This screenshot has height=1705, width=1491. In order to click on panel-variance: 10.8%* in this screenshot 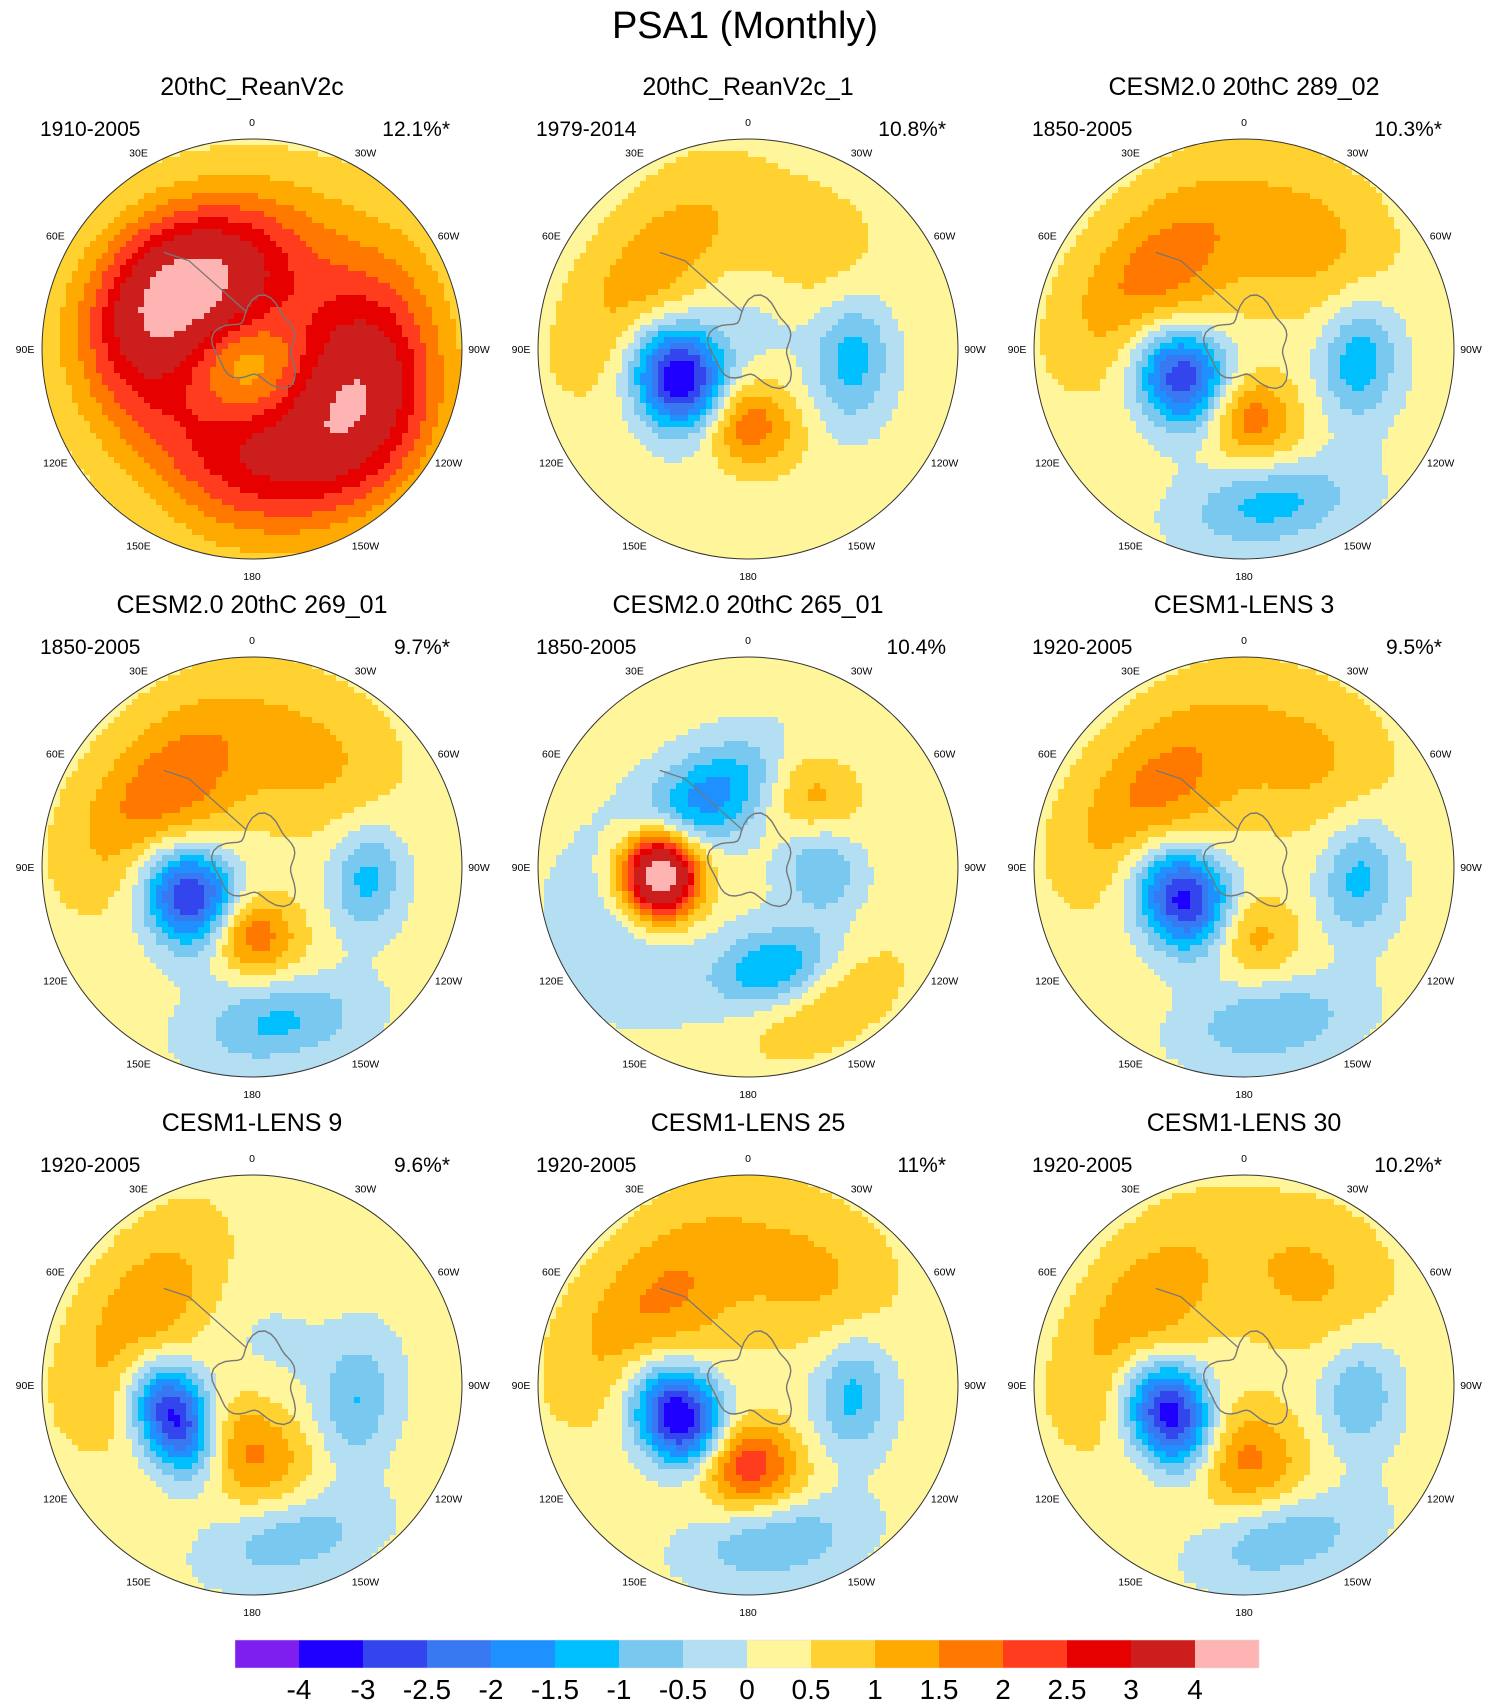, I will do `click(912, 129)`.